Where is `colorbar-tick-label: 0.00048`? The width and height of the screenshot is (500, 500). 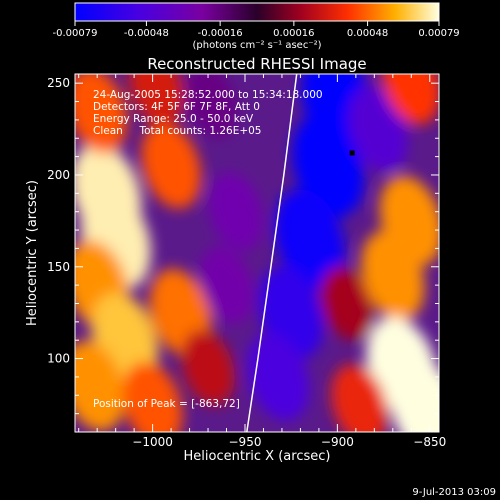
colorbar-tick-label: 0.00048 is located at coordinates (367, 33).